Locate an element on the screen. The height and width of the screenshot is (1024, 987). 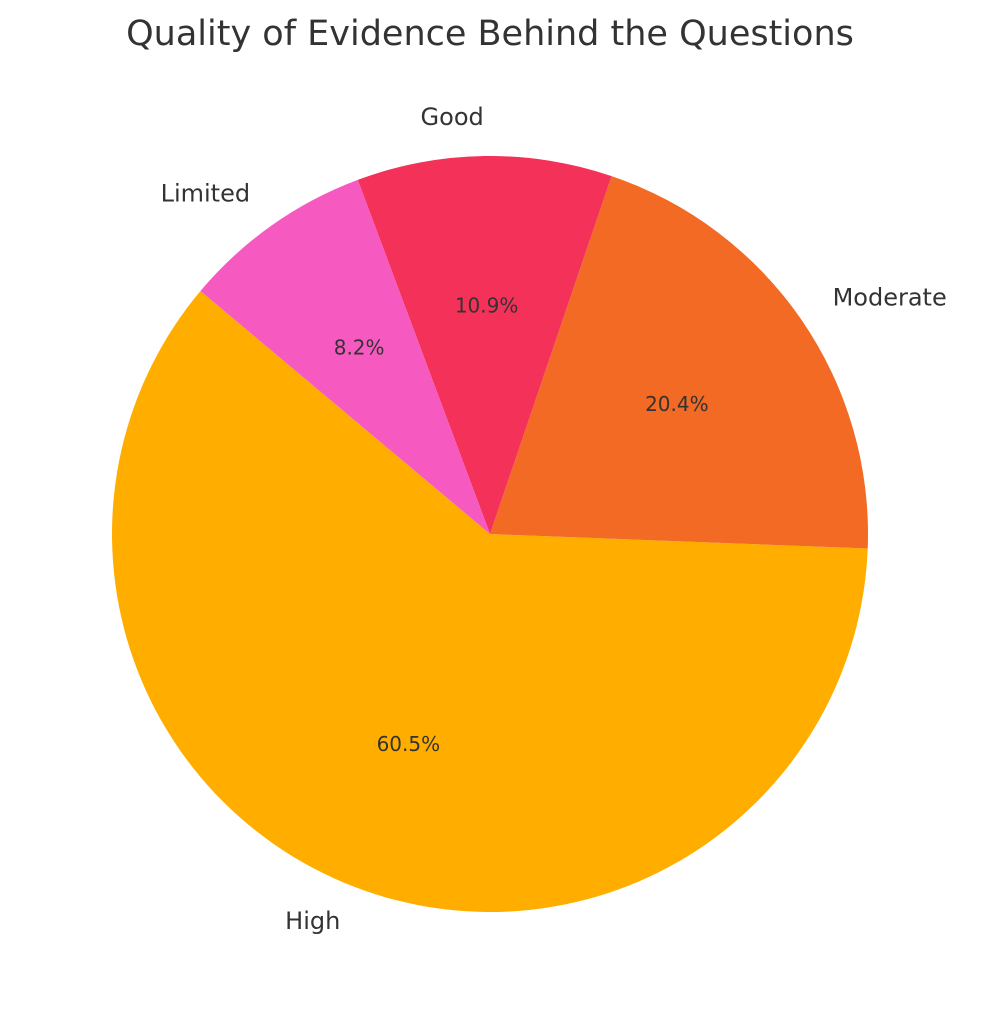
chart-title: Quality of Evidence Behind the Questions is located at coordinates (490, 34).